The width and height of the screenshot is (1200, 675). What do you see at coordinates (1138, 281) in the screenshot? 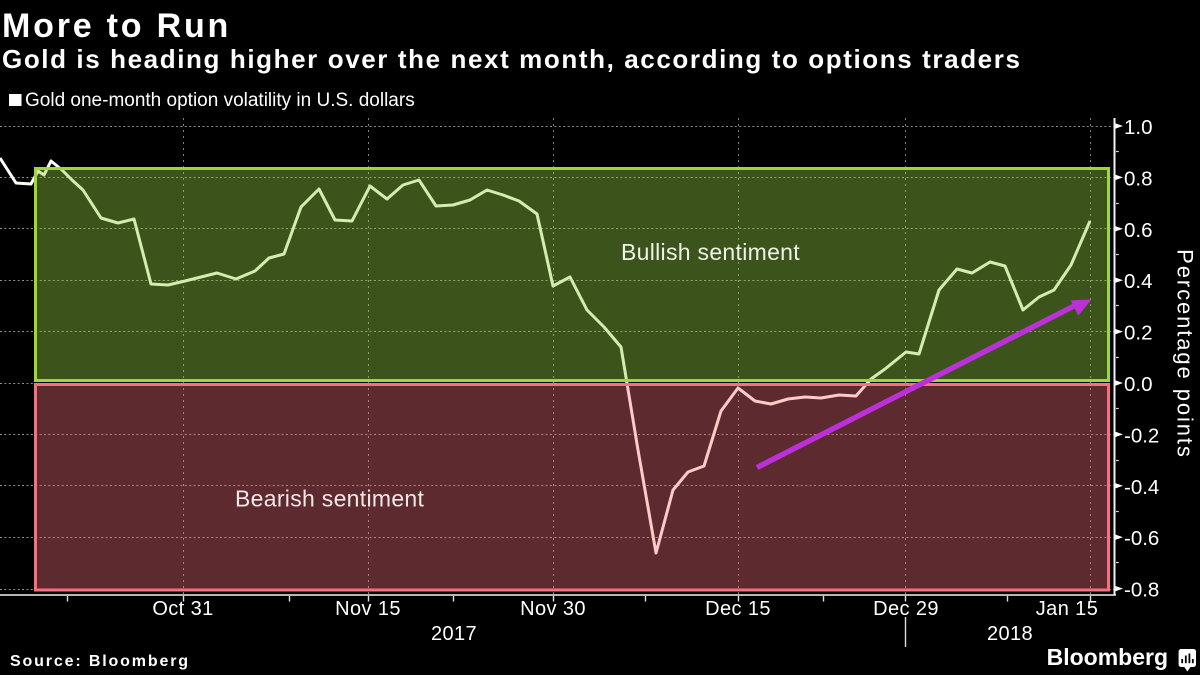
I see `svg-text: 0.4` at bounding box center [1138, 281].